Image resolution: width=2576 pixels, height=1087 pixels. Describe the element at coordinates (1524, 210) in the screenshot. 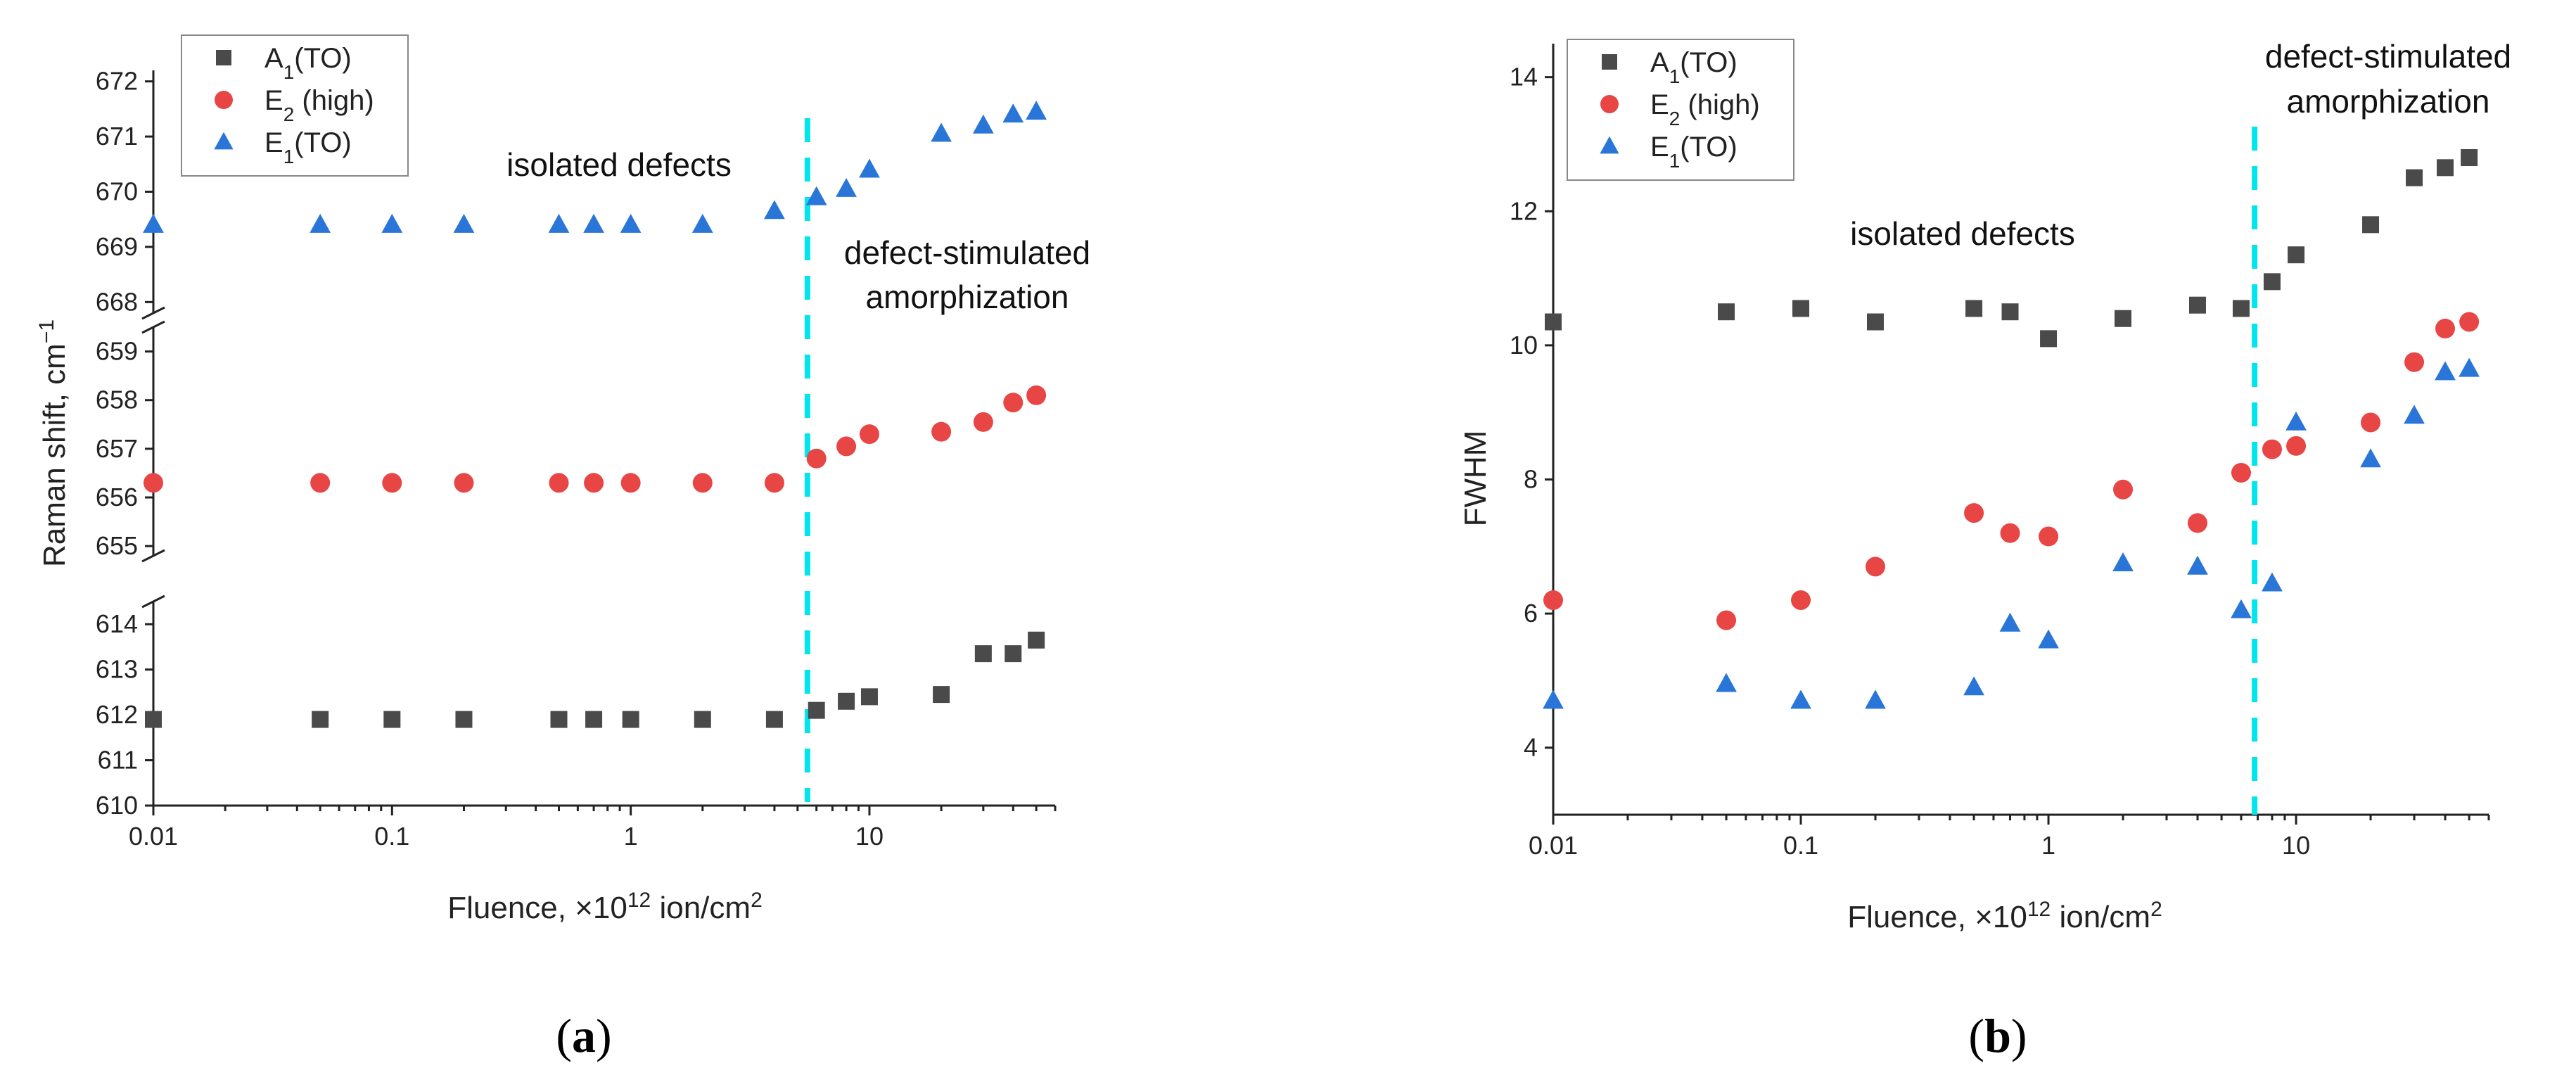

I see `y-tick-label: 12` at that location.